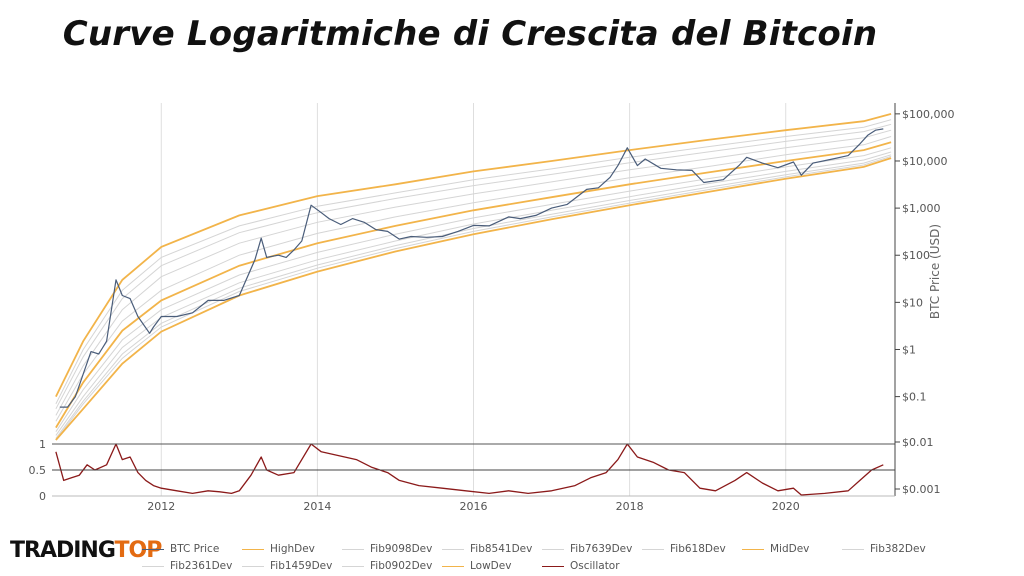 The width and height of the screenshot is (1024, 576). I want to click on legend-label: HighDev, so click(292, 549).